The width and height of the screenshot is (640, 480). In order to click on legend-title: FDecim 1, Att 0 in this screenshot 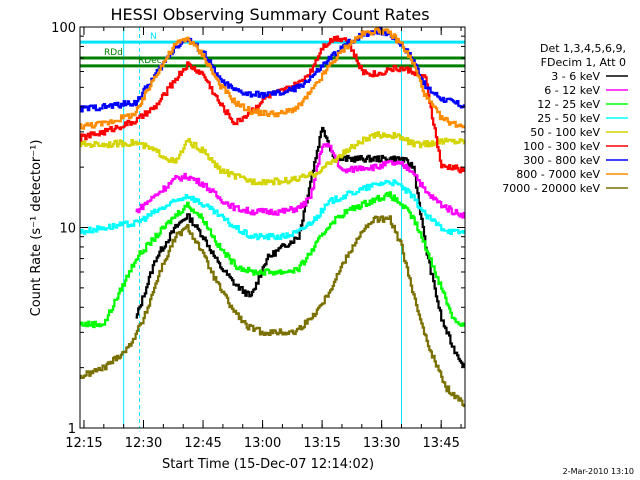, I will do `click(583, 62)`.